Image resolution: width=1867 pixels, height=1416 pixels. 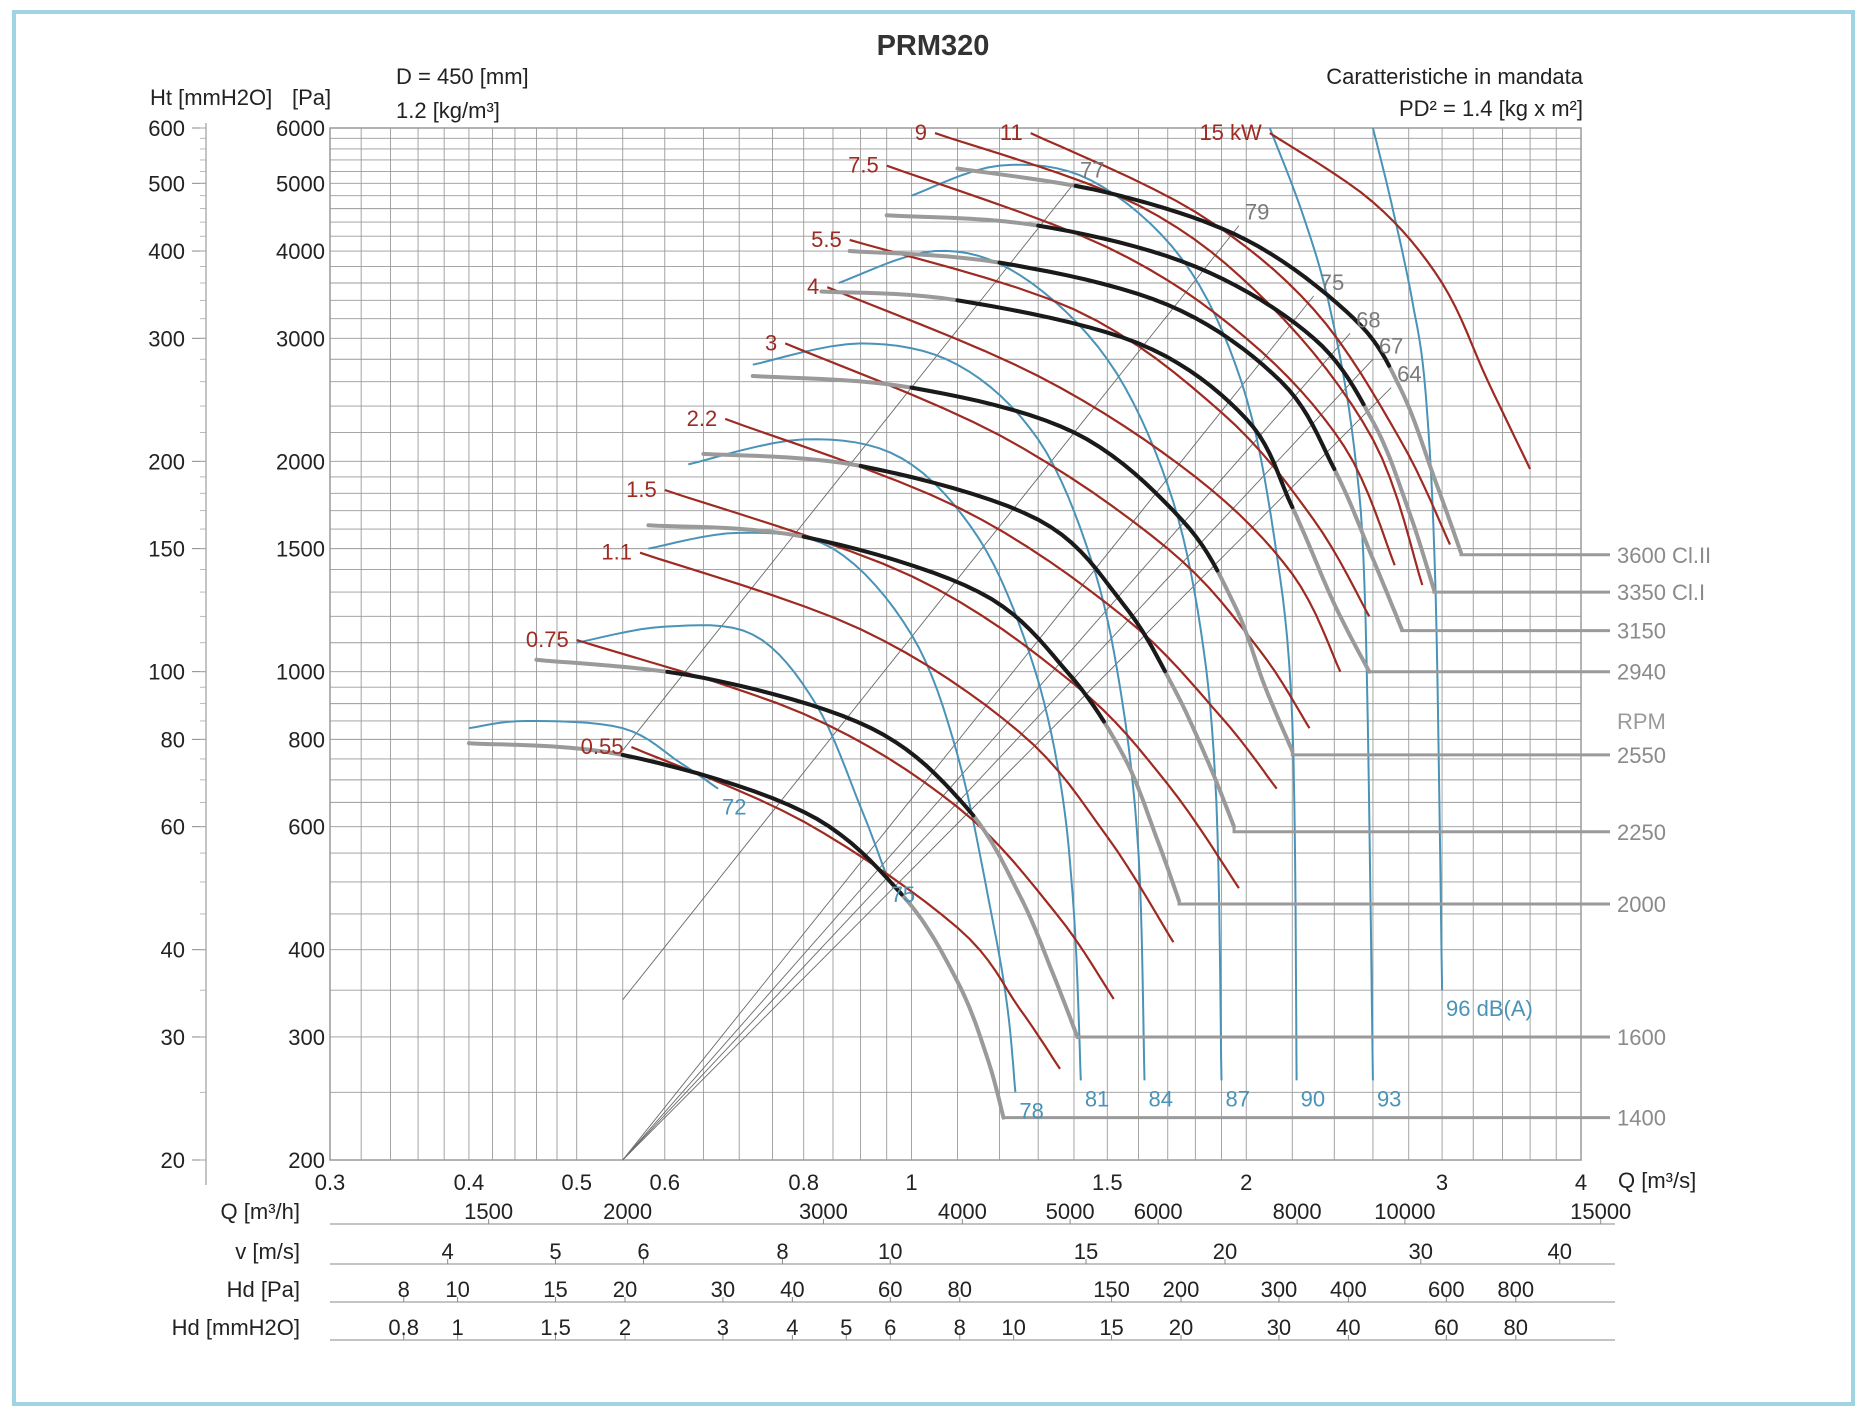 What do you see at coordinates (1389, 1098) in the screenshot?
I see `sound-label: 93` at bounding box center [1389, 1098].